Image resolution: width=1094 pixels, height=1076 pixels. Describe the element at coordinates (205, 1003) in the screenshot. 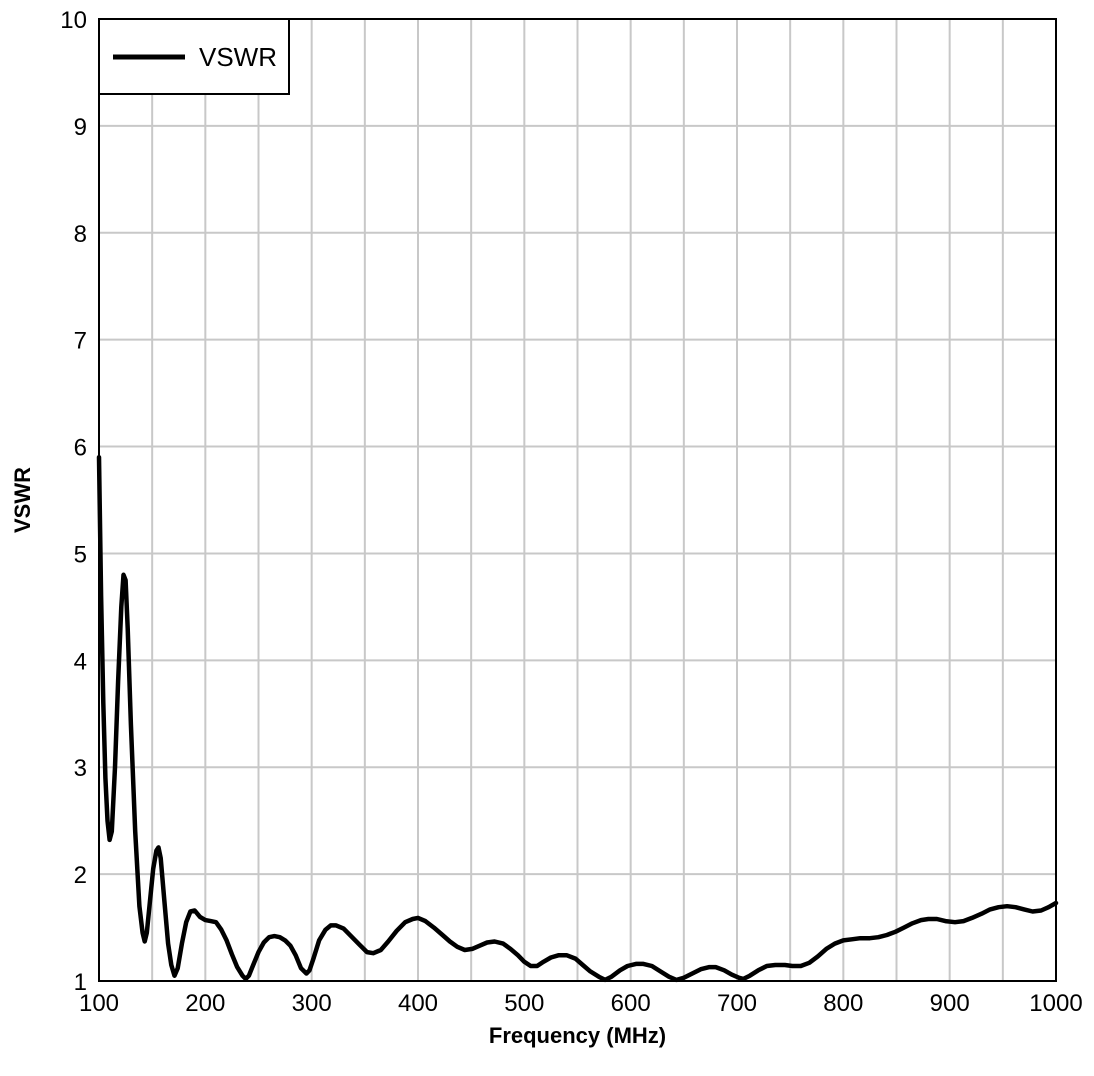

I see `x-tick-label: 200` at that location.